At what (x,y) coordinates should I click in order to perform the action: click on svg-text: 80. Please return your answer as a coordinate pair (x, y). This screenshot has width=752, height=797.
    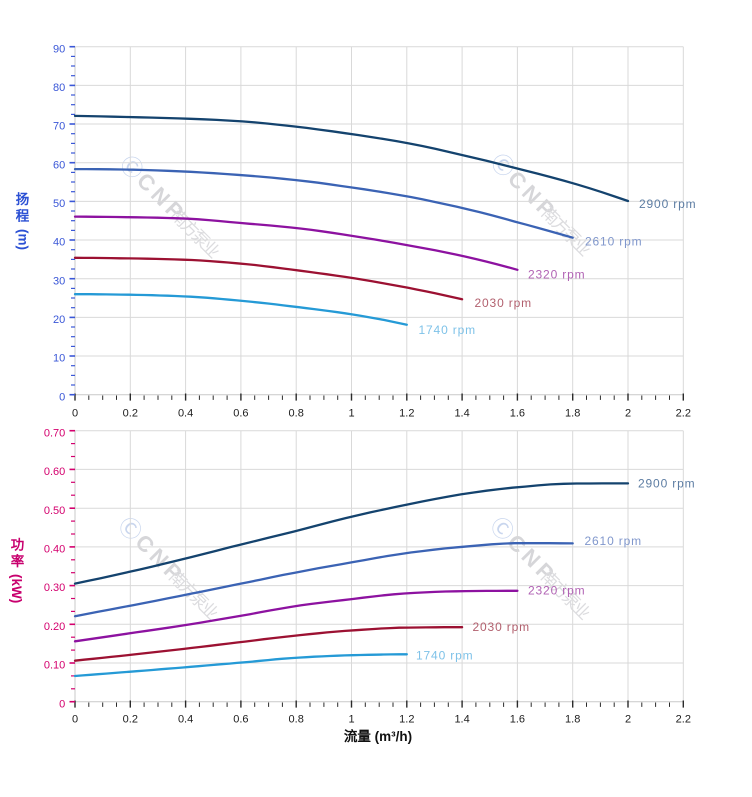
    Looking at the image, I should click on (59, 88).